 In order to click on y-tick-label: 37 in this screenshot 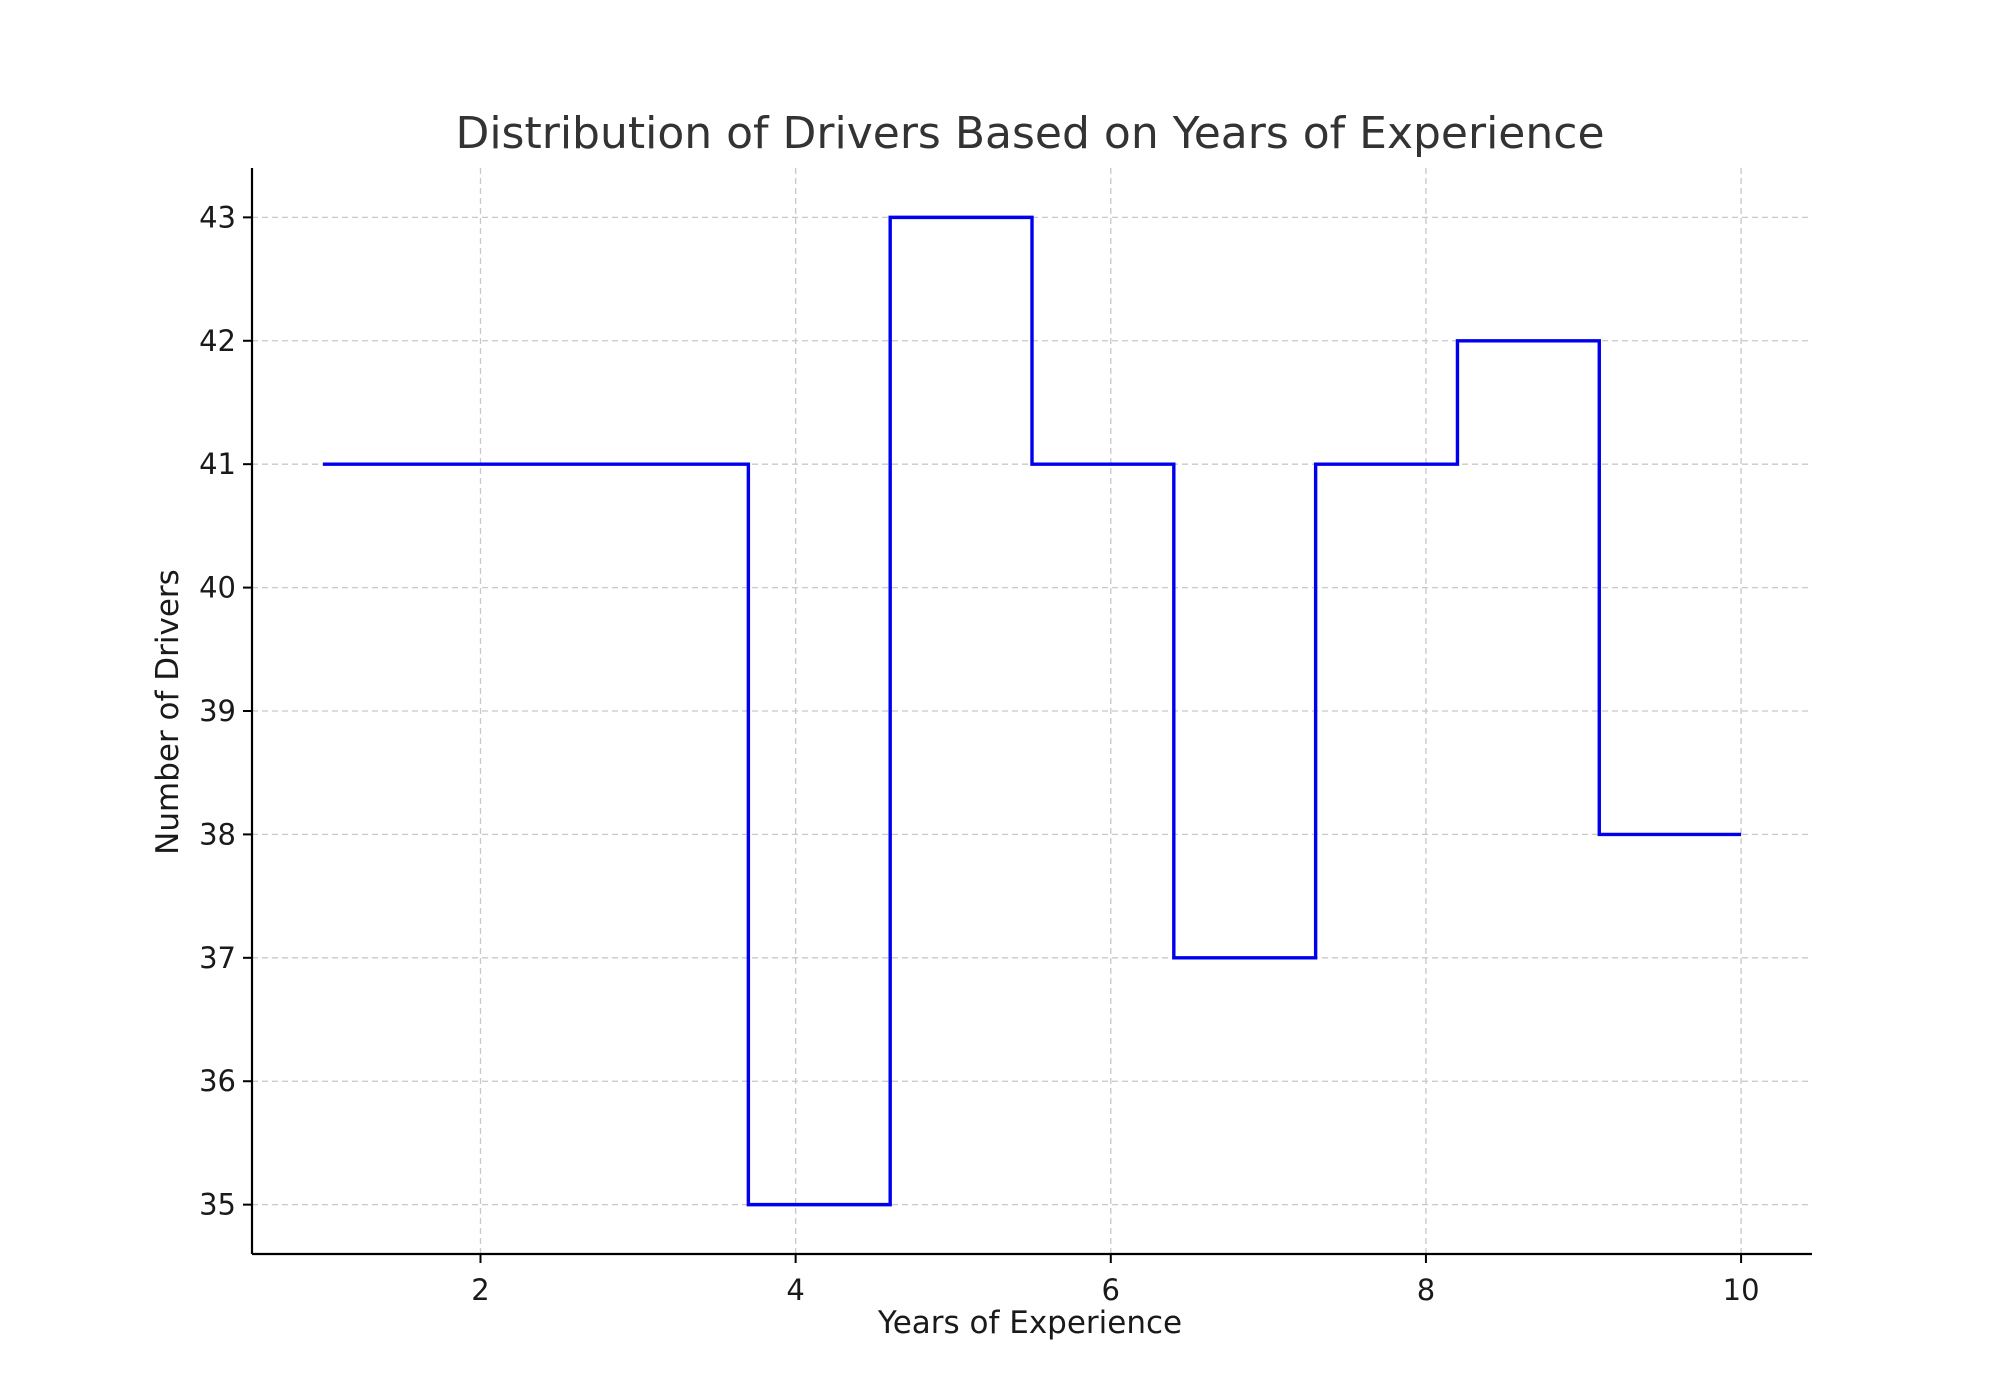, I will do `click(217, 958)`.